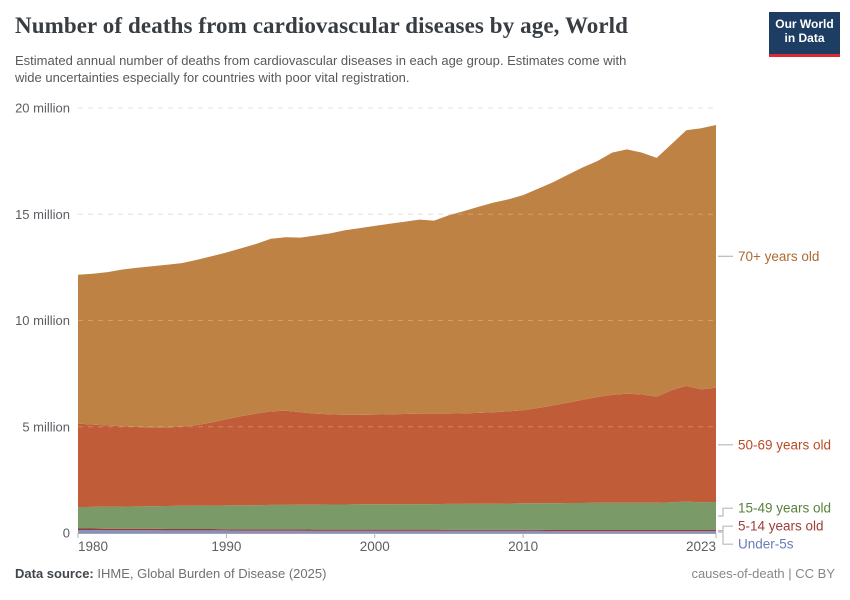  I want to click on x-tick-label-1980: 1980, so click(93, 546).